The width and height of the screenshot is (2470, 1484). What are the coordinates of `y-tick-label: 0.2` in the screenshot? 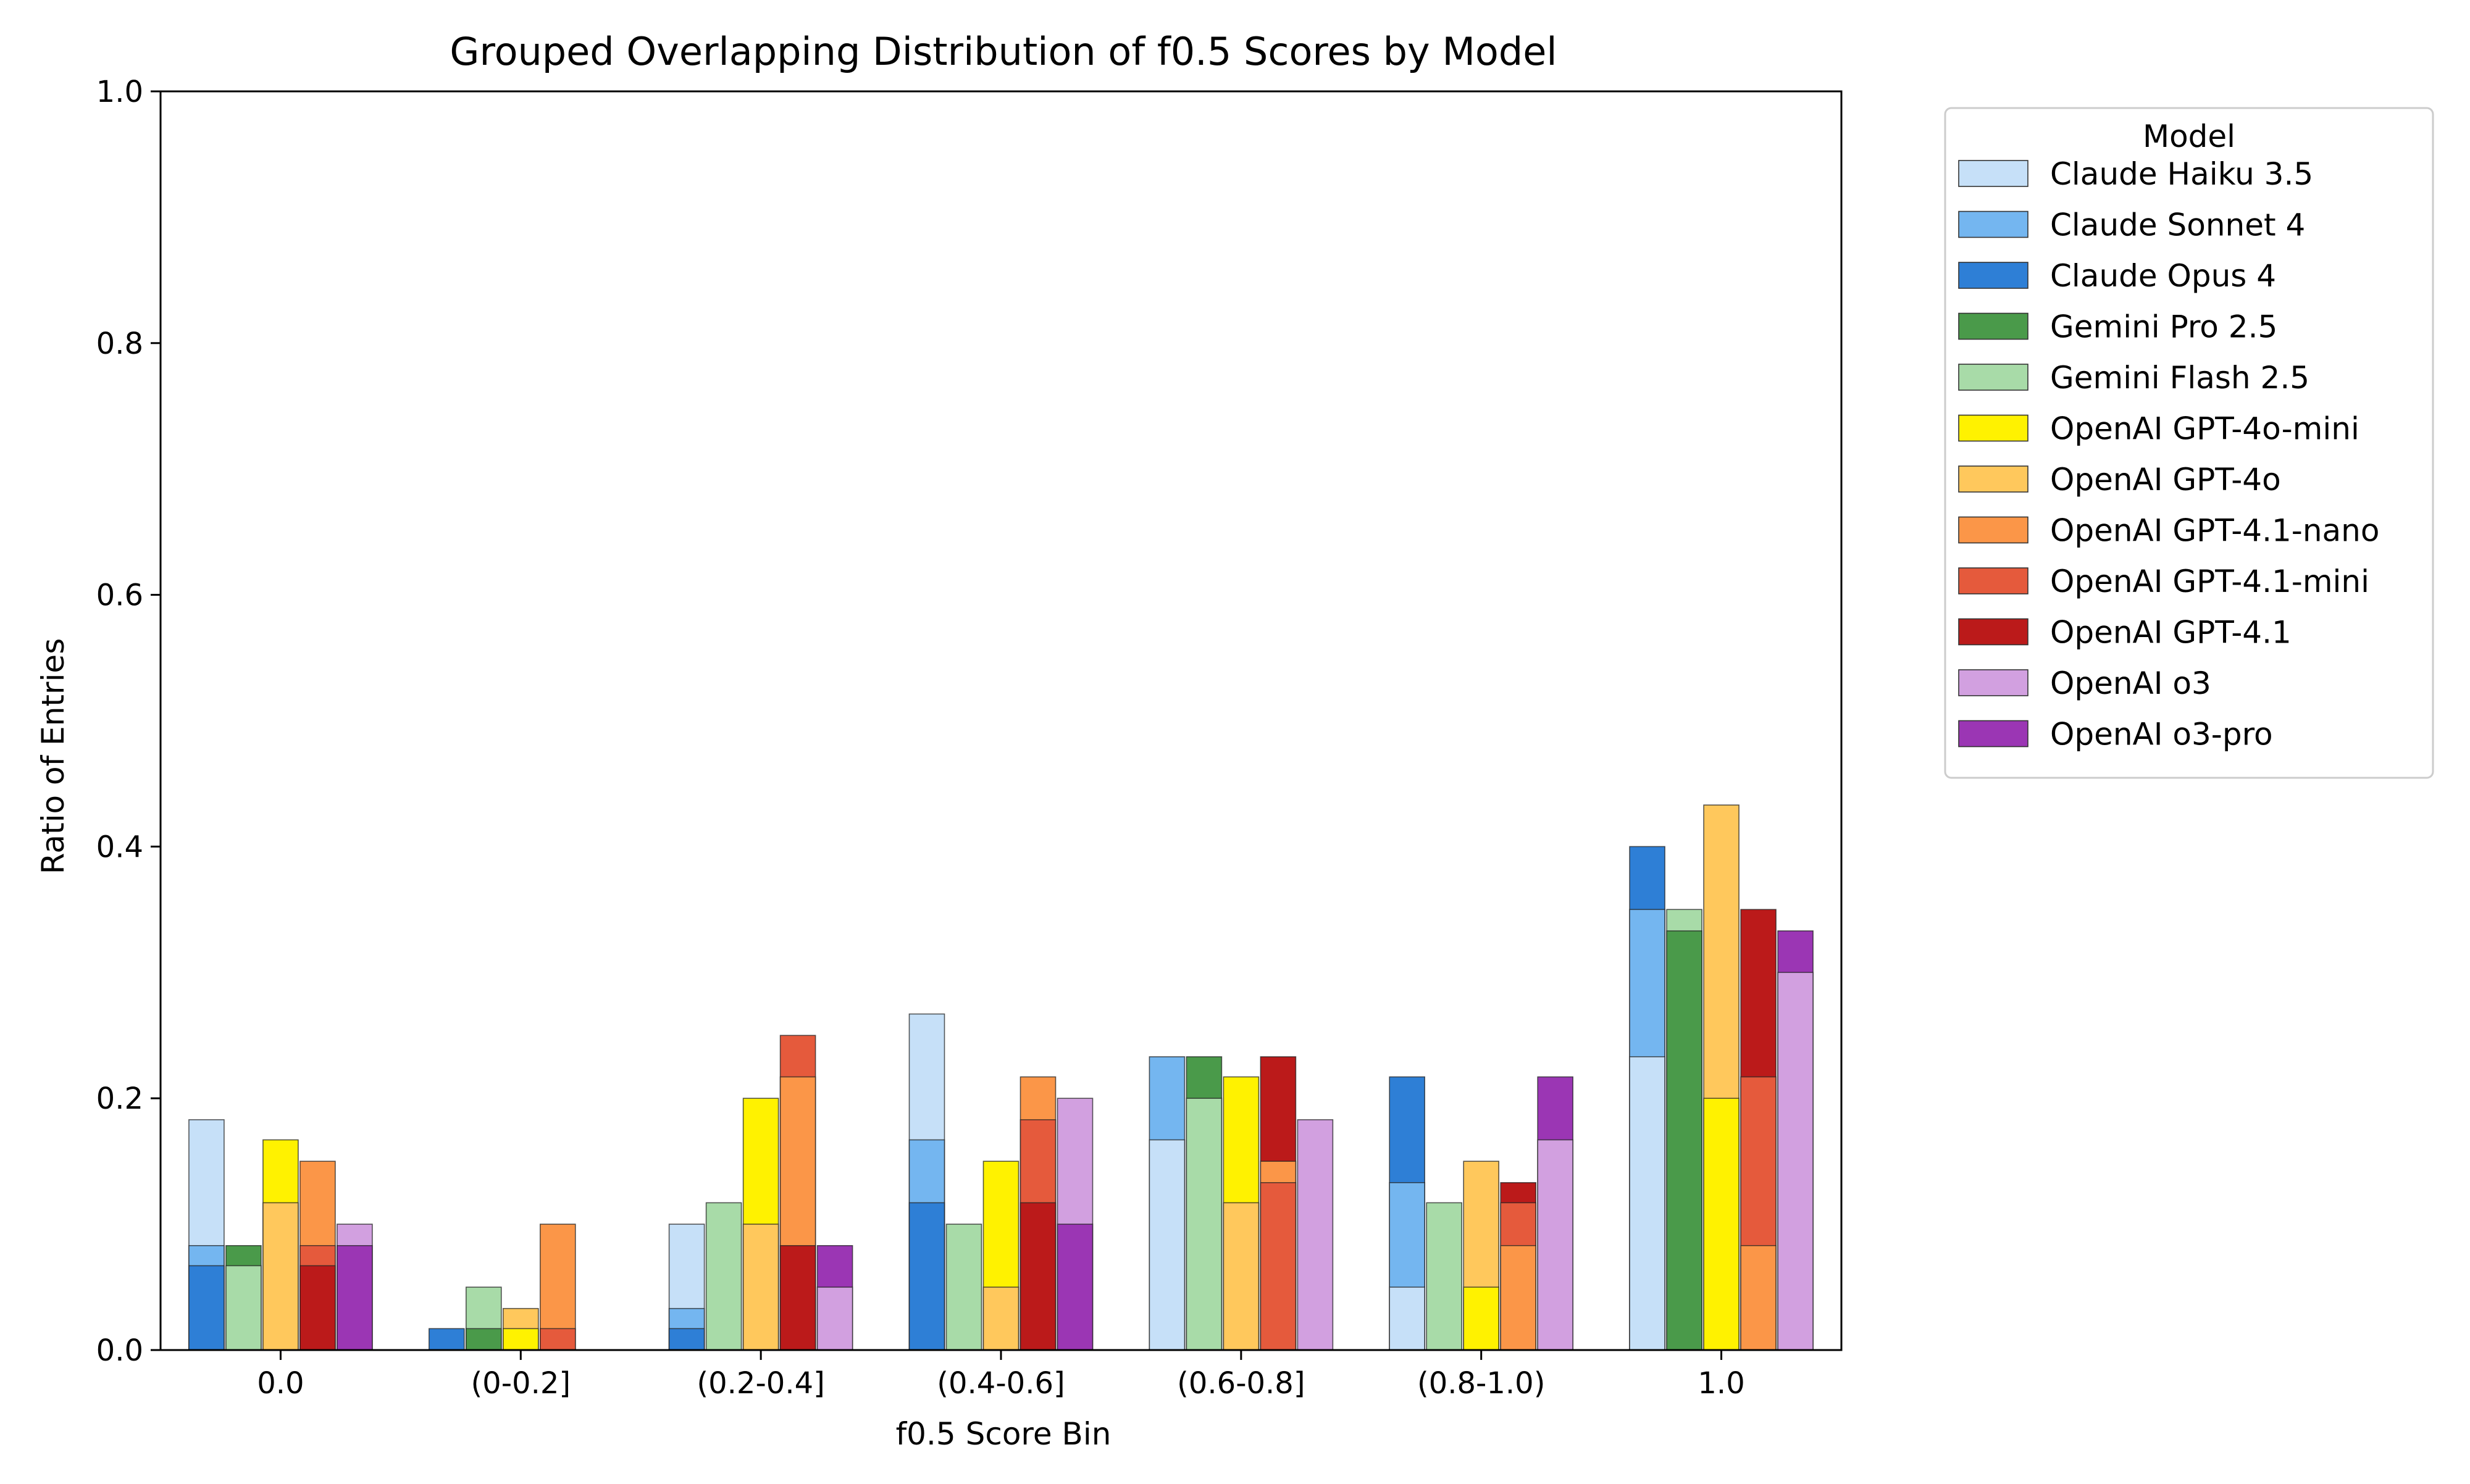 It's located at (119, 1099).